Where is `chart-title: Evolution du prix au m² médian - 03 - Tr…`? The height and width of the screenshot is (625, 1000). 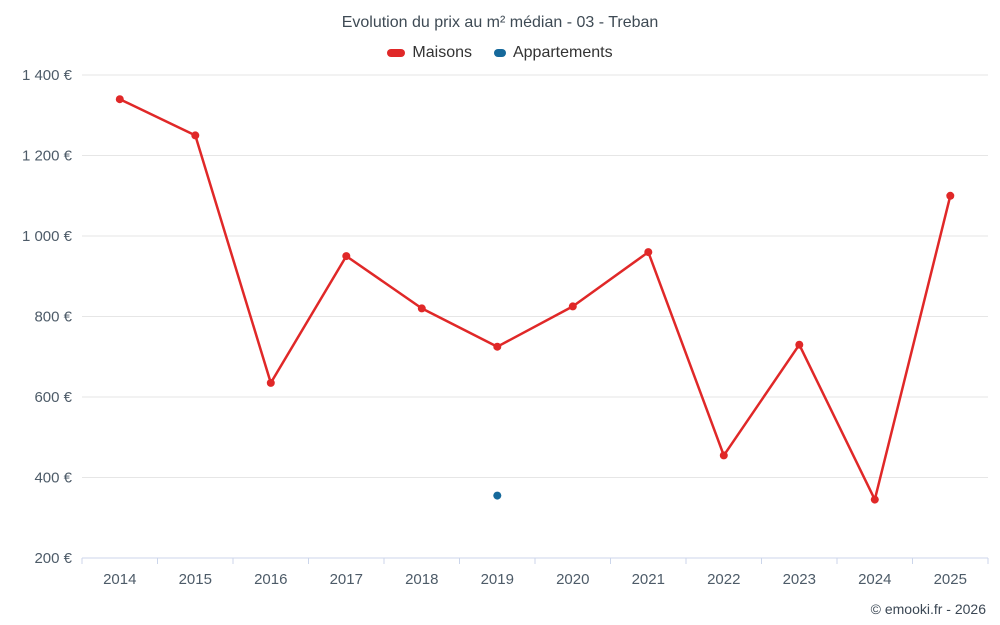 chart-title: Evolution du prix au m² médian - 03 - Tr… is located at coordinates (500, 22).